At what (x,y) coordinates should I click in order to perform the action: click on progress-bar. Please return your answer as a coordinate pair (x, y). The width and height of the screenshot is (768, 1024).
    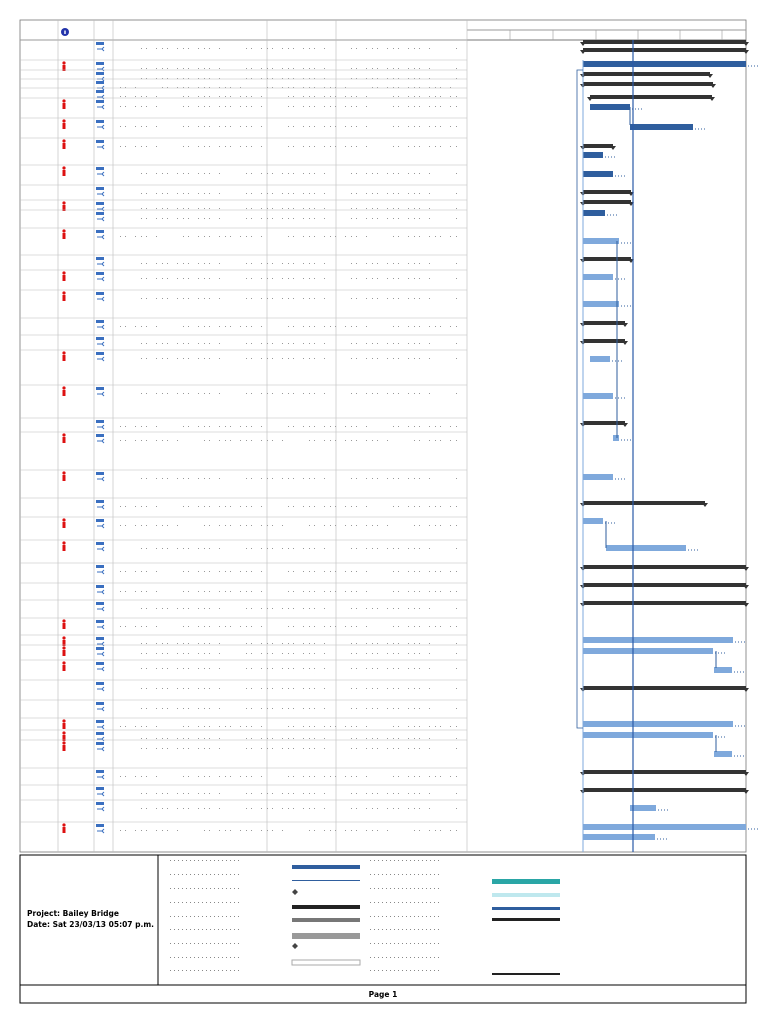
    Looking at the image, I should click on (643, 808).